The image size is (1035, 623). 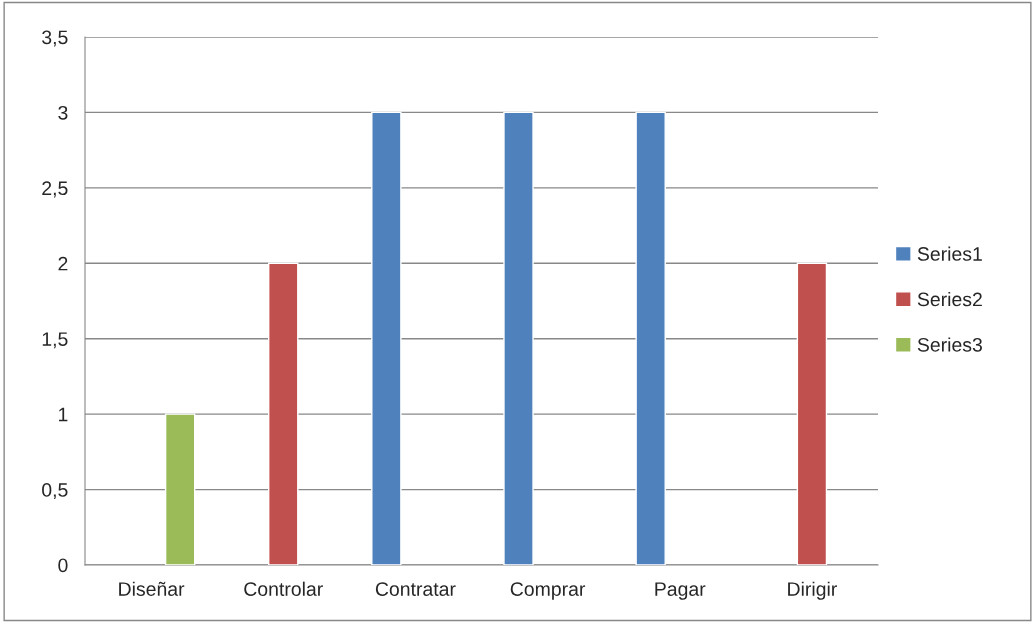 What do you see at coordinates (152, 588) in the screenshot?
I see `x-tick-label: Diseñar` at bounding box center [152, 588].